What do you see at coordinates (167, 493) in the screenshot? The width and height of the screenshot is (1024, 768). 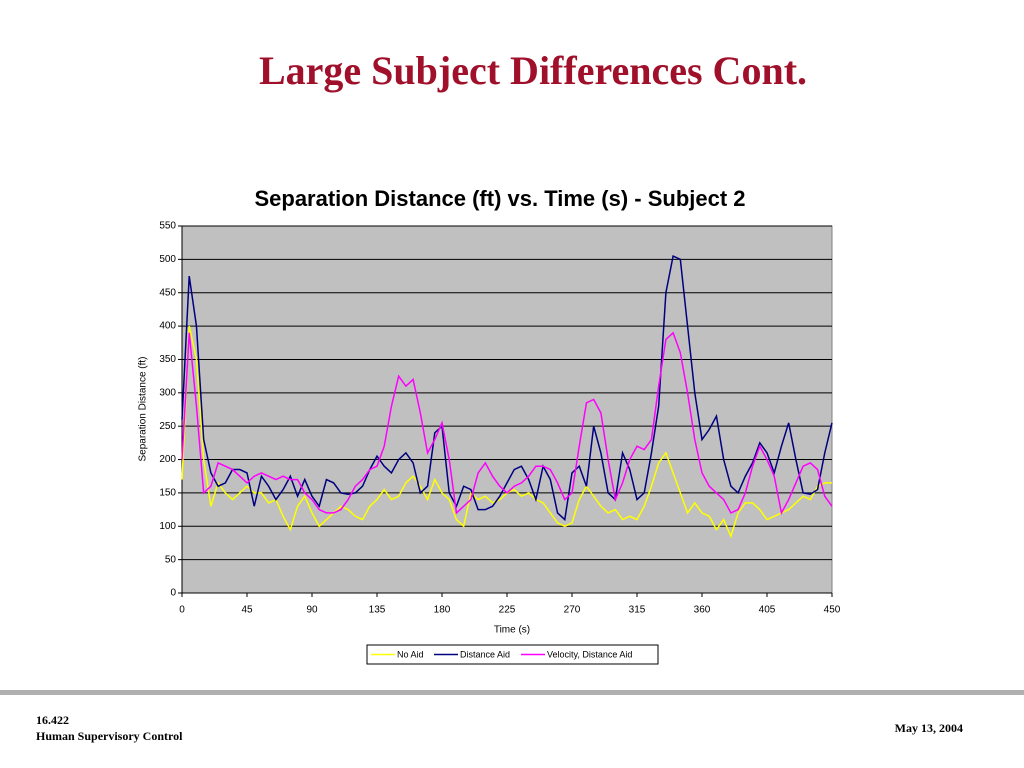 I see `y-tick-label: 150` at bounding box center [167, 493].